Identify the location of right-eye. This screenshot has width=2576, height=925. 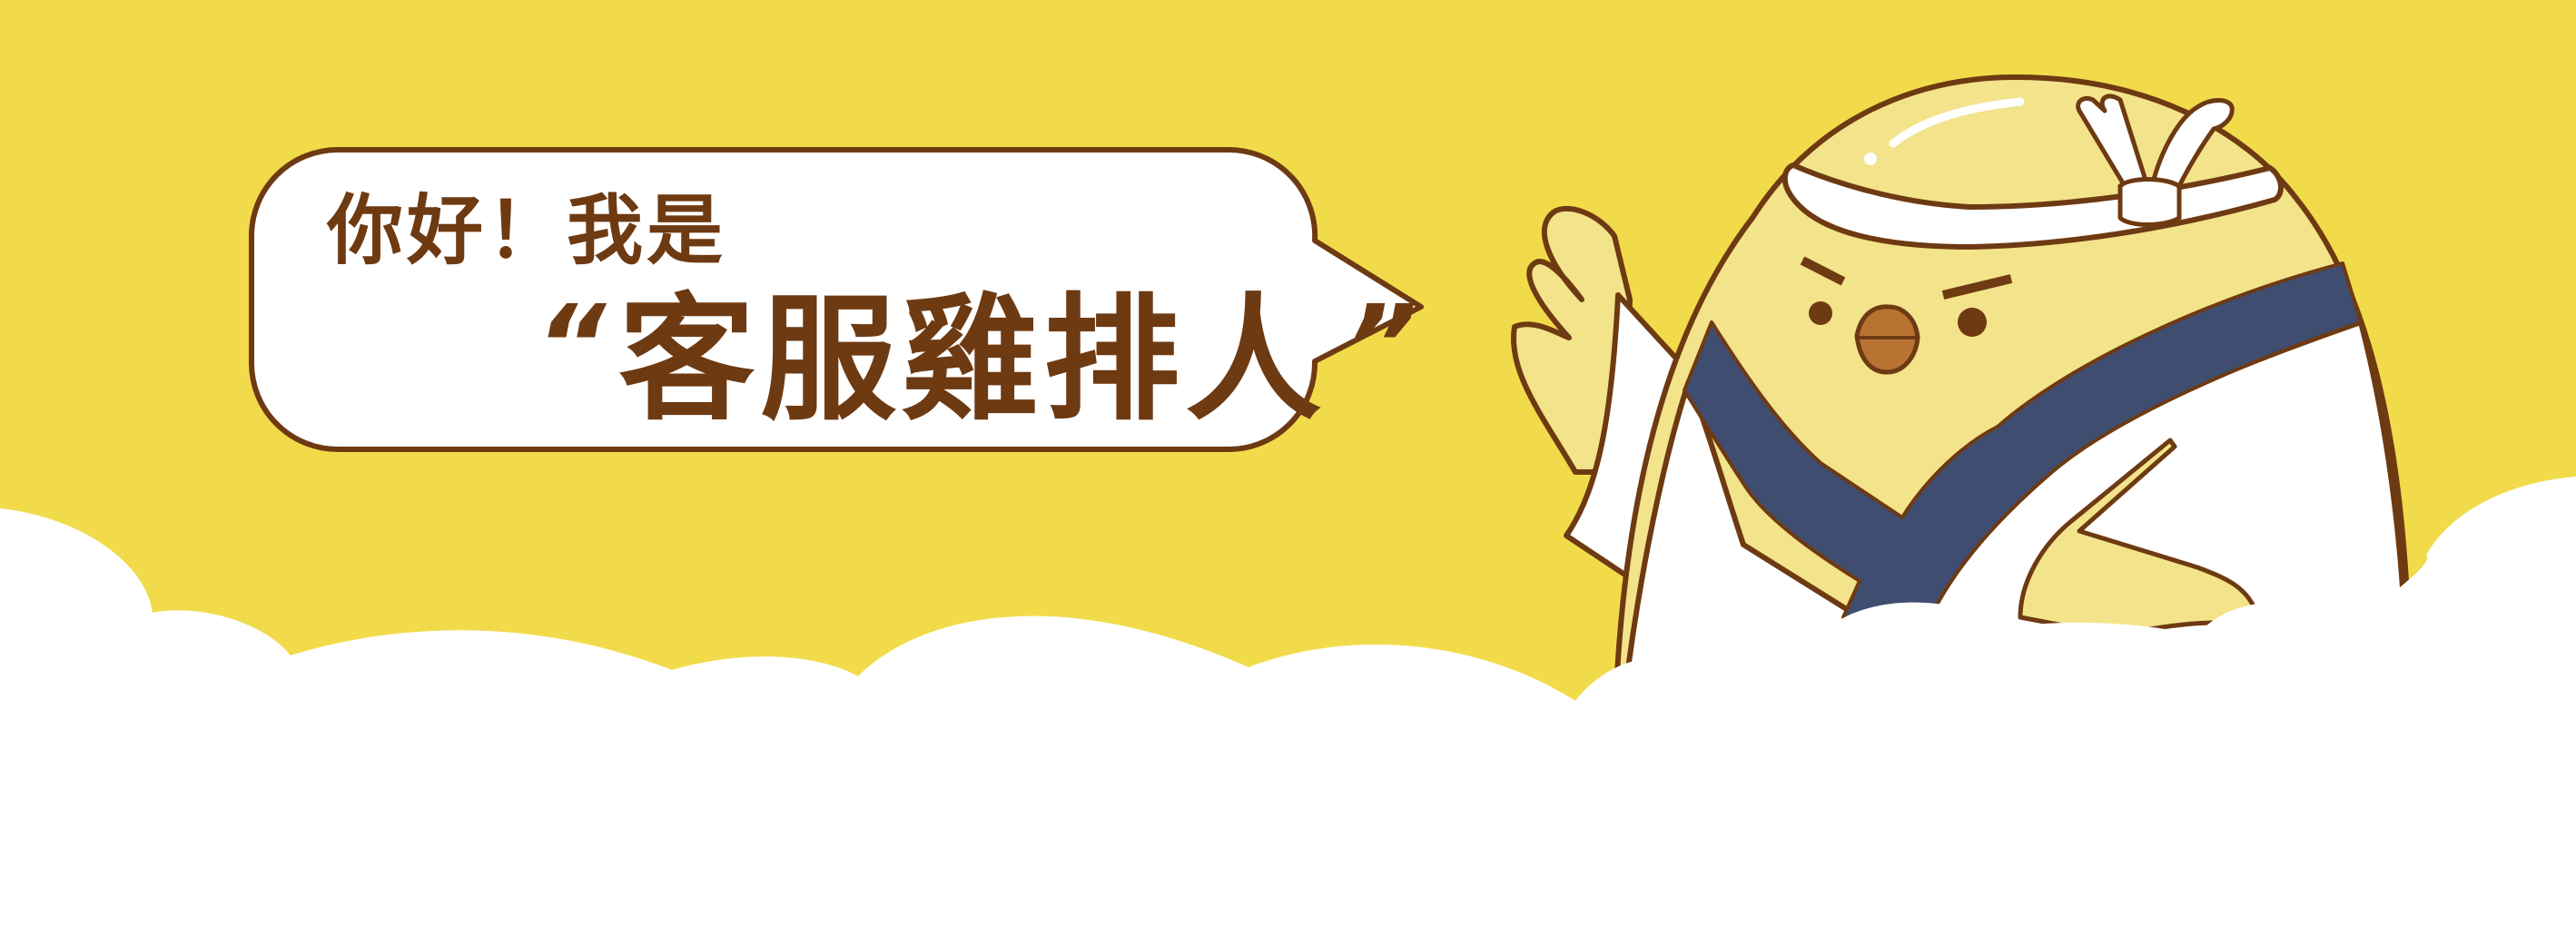
(1972, 322).